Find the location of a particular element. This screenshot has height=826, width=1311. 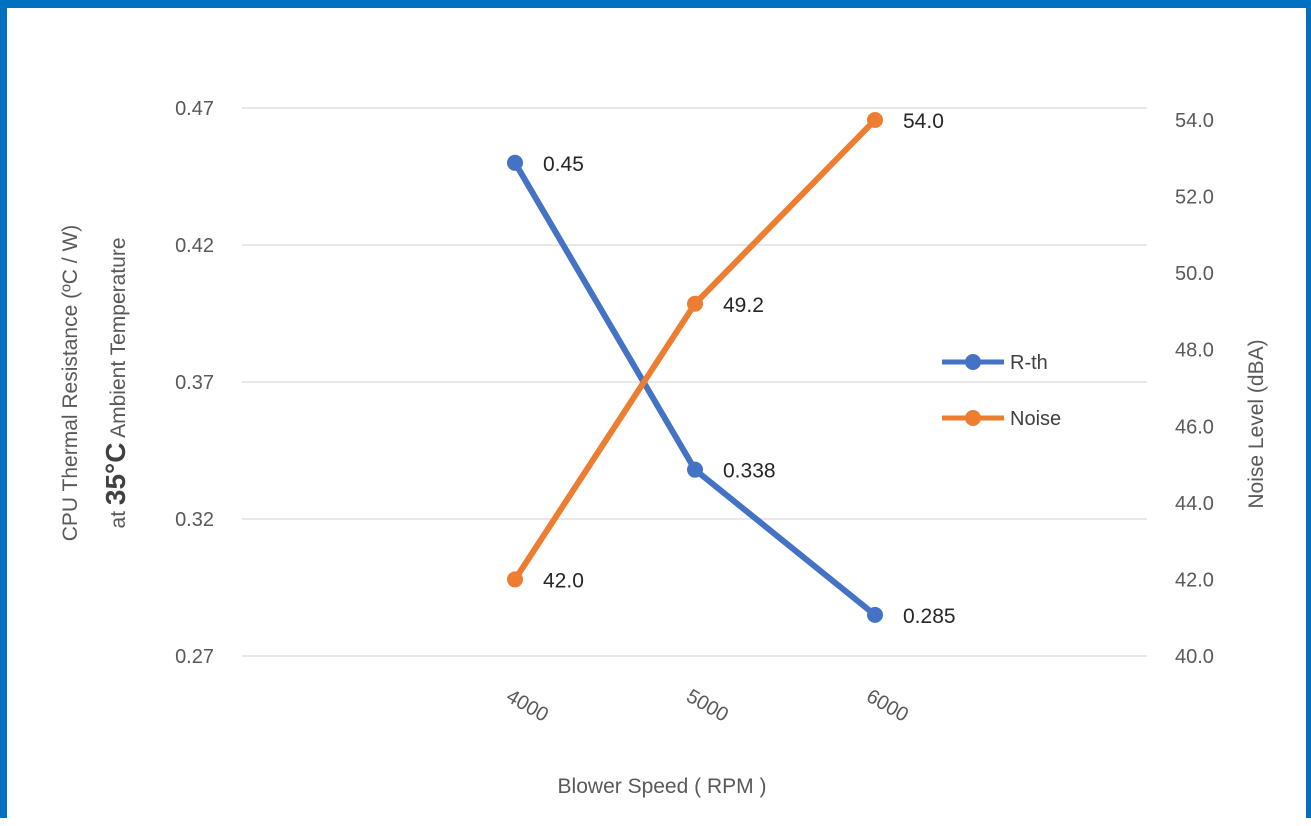

left-tick-label: 0.27 is located at coordinates (194, 657).